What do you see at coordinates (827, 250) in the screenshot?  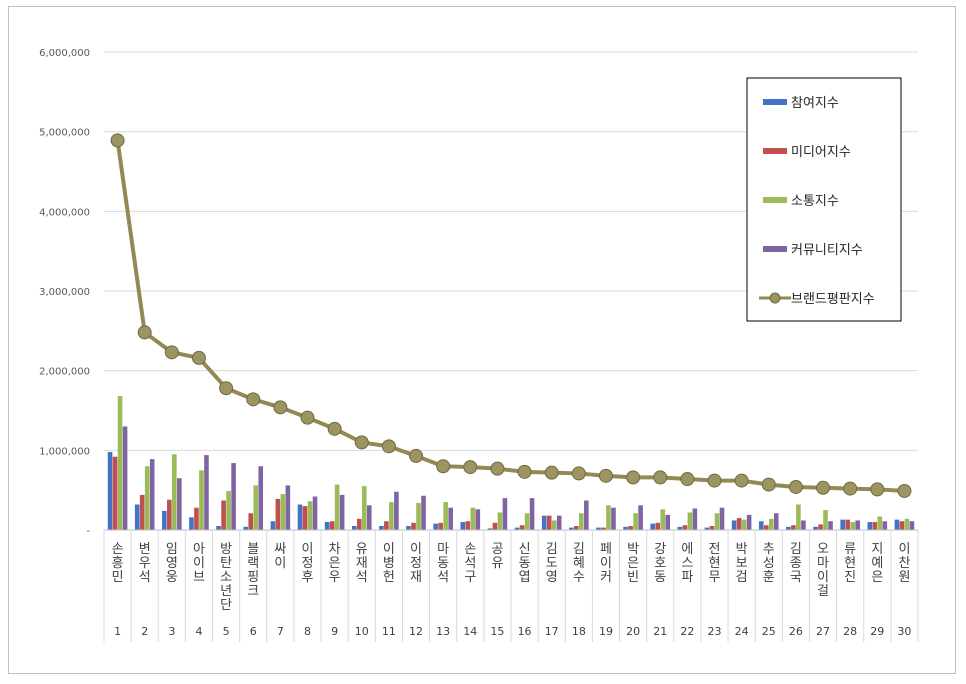 I see `legend-label: 커뮤니티지수` at bounding box center [827, 250].